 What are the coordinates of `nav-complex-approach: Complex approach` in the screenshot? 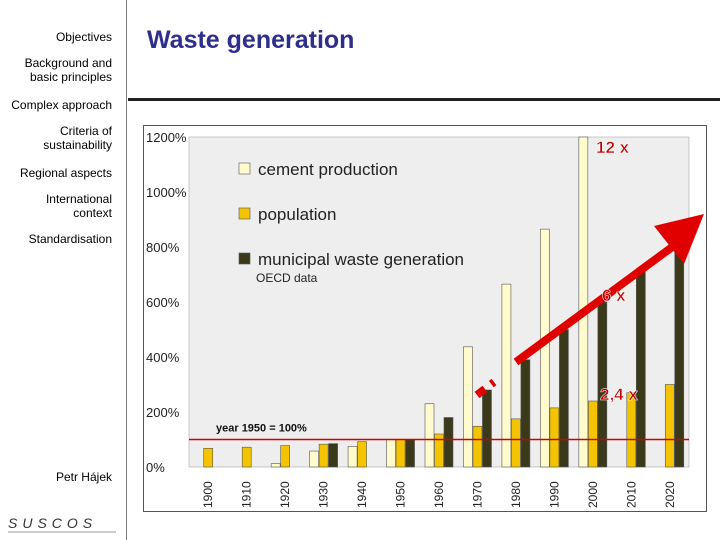 It's located at (61, 105).